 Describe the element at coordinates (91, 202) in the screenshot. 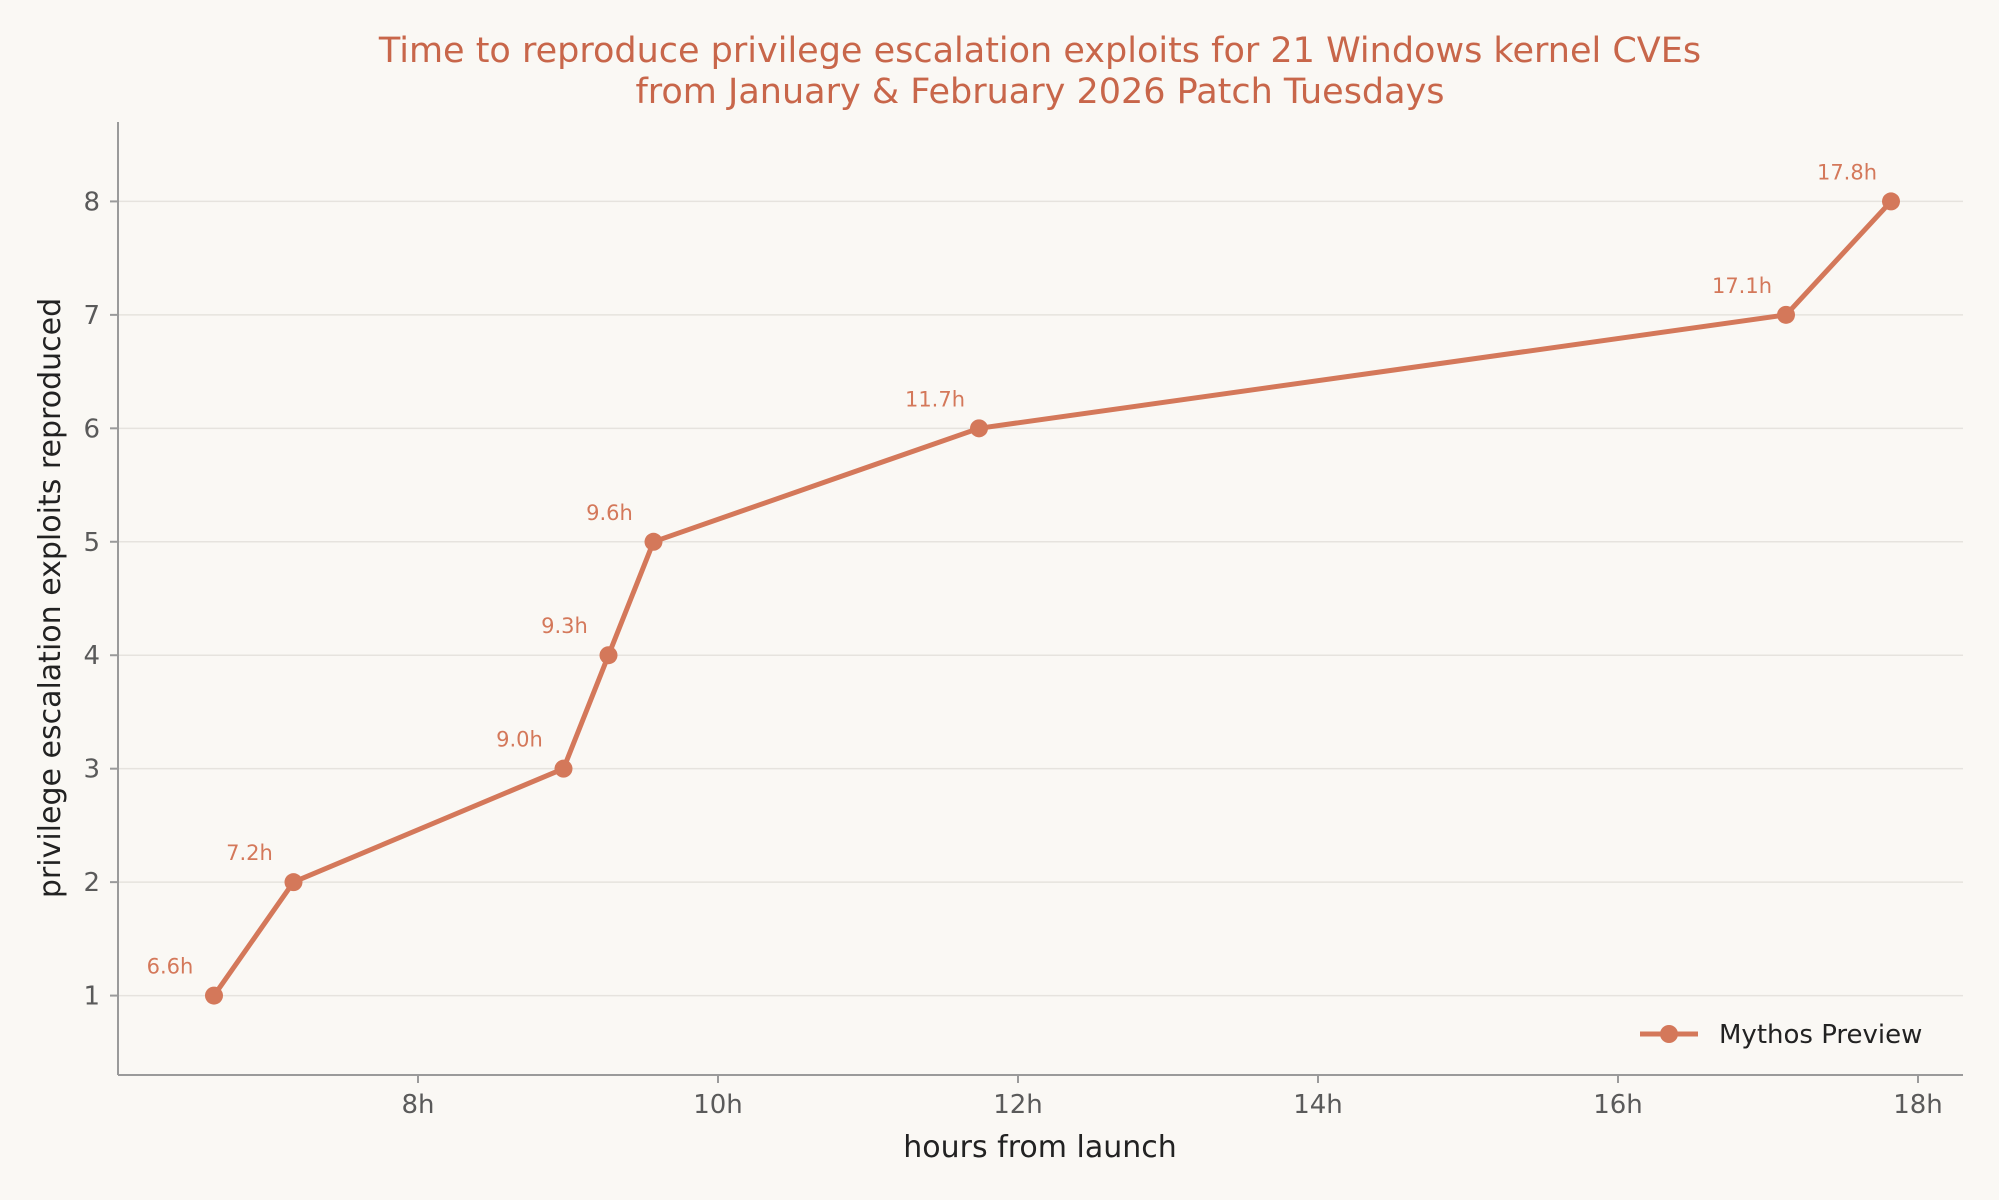

I see `y-tick-label-8: 8` at that location.